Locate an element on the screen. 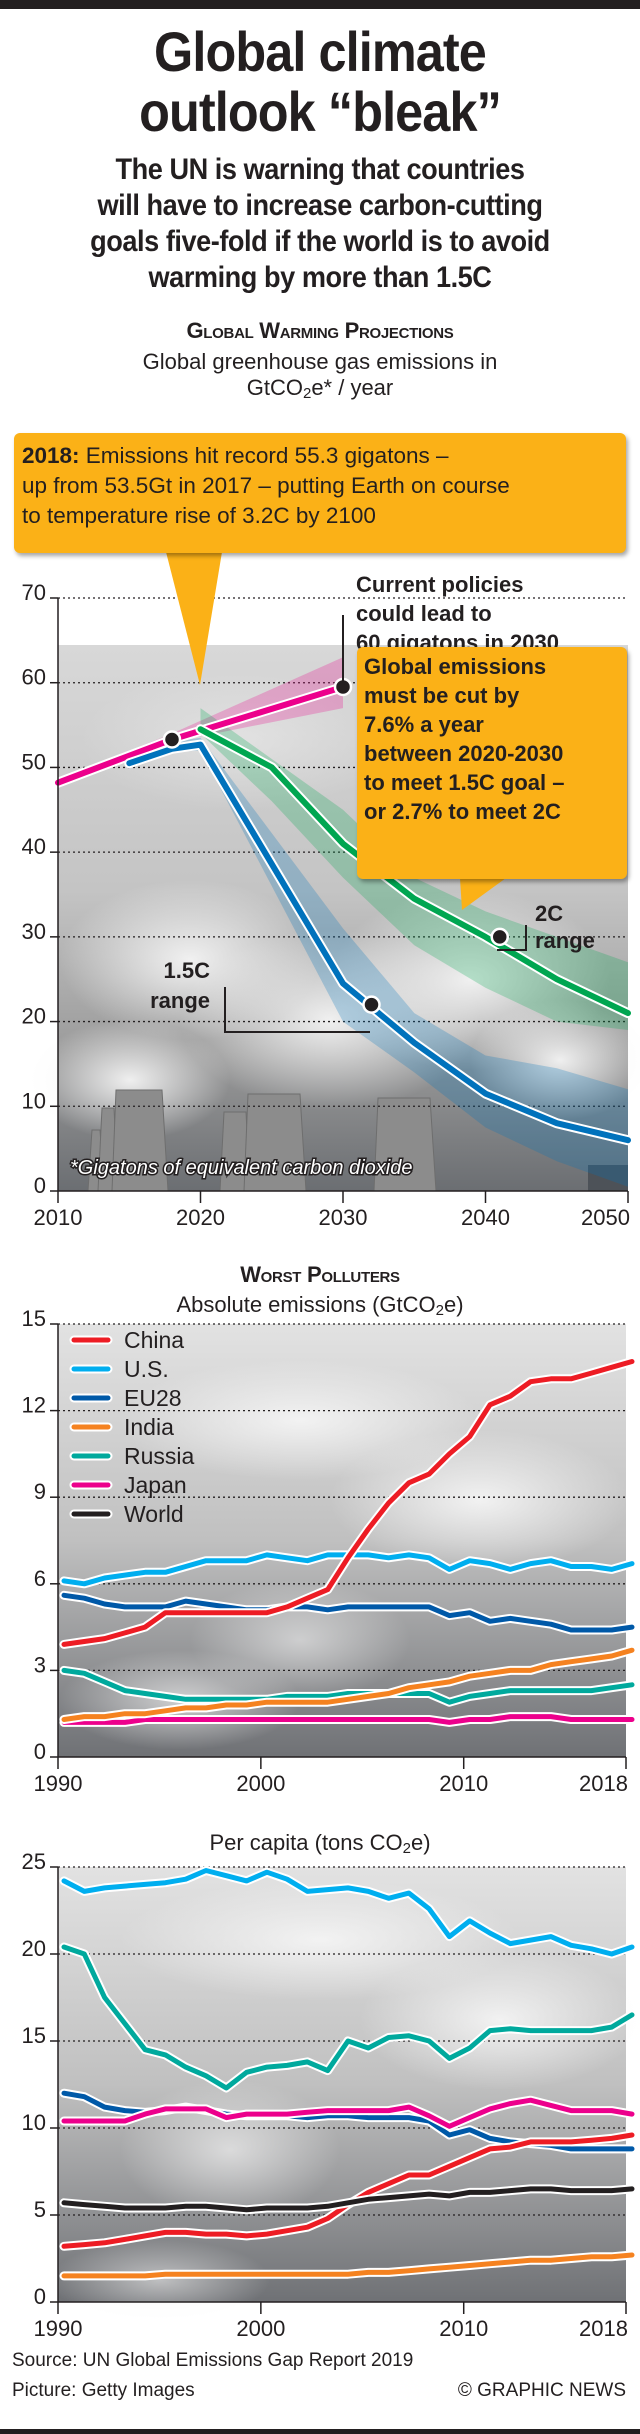  y-tick-label: 50 is located at coordinates (34, 761).